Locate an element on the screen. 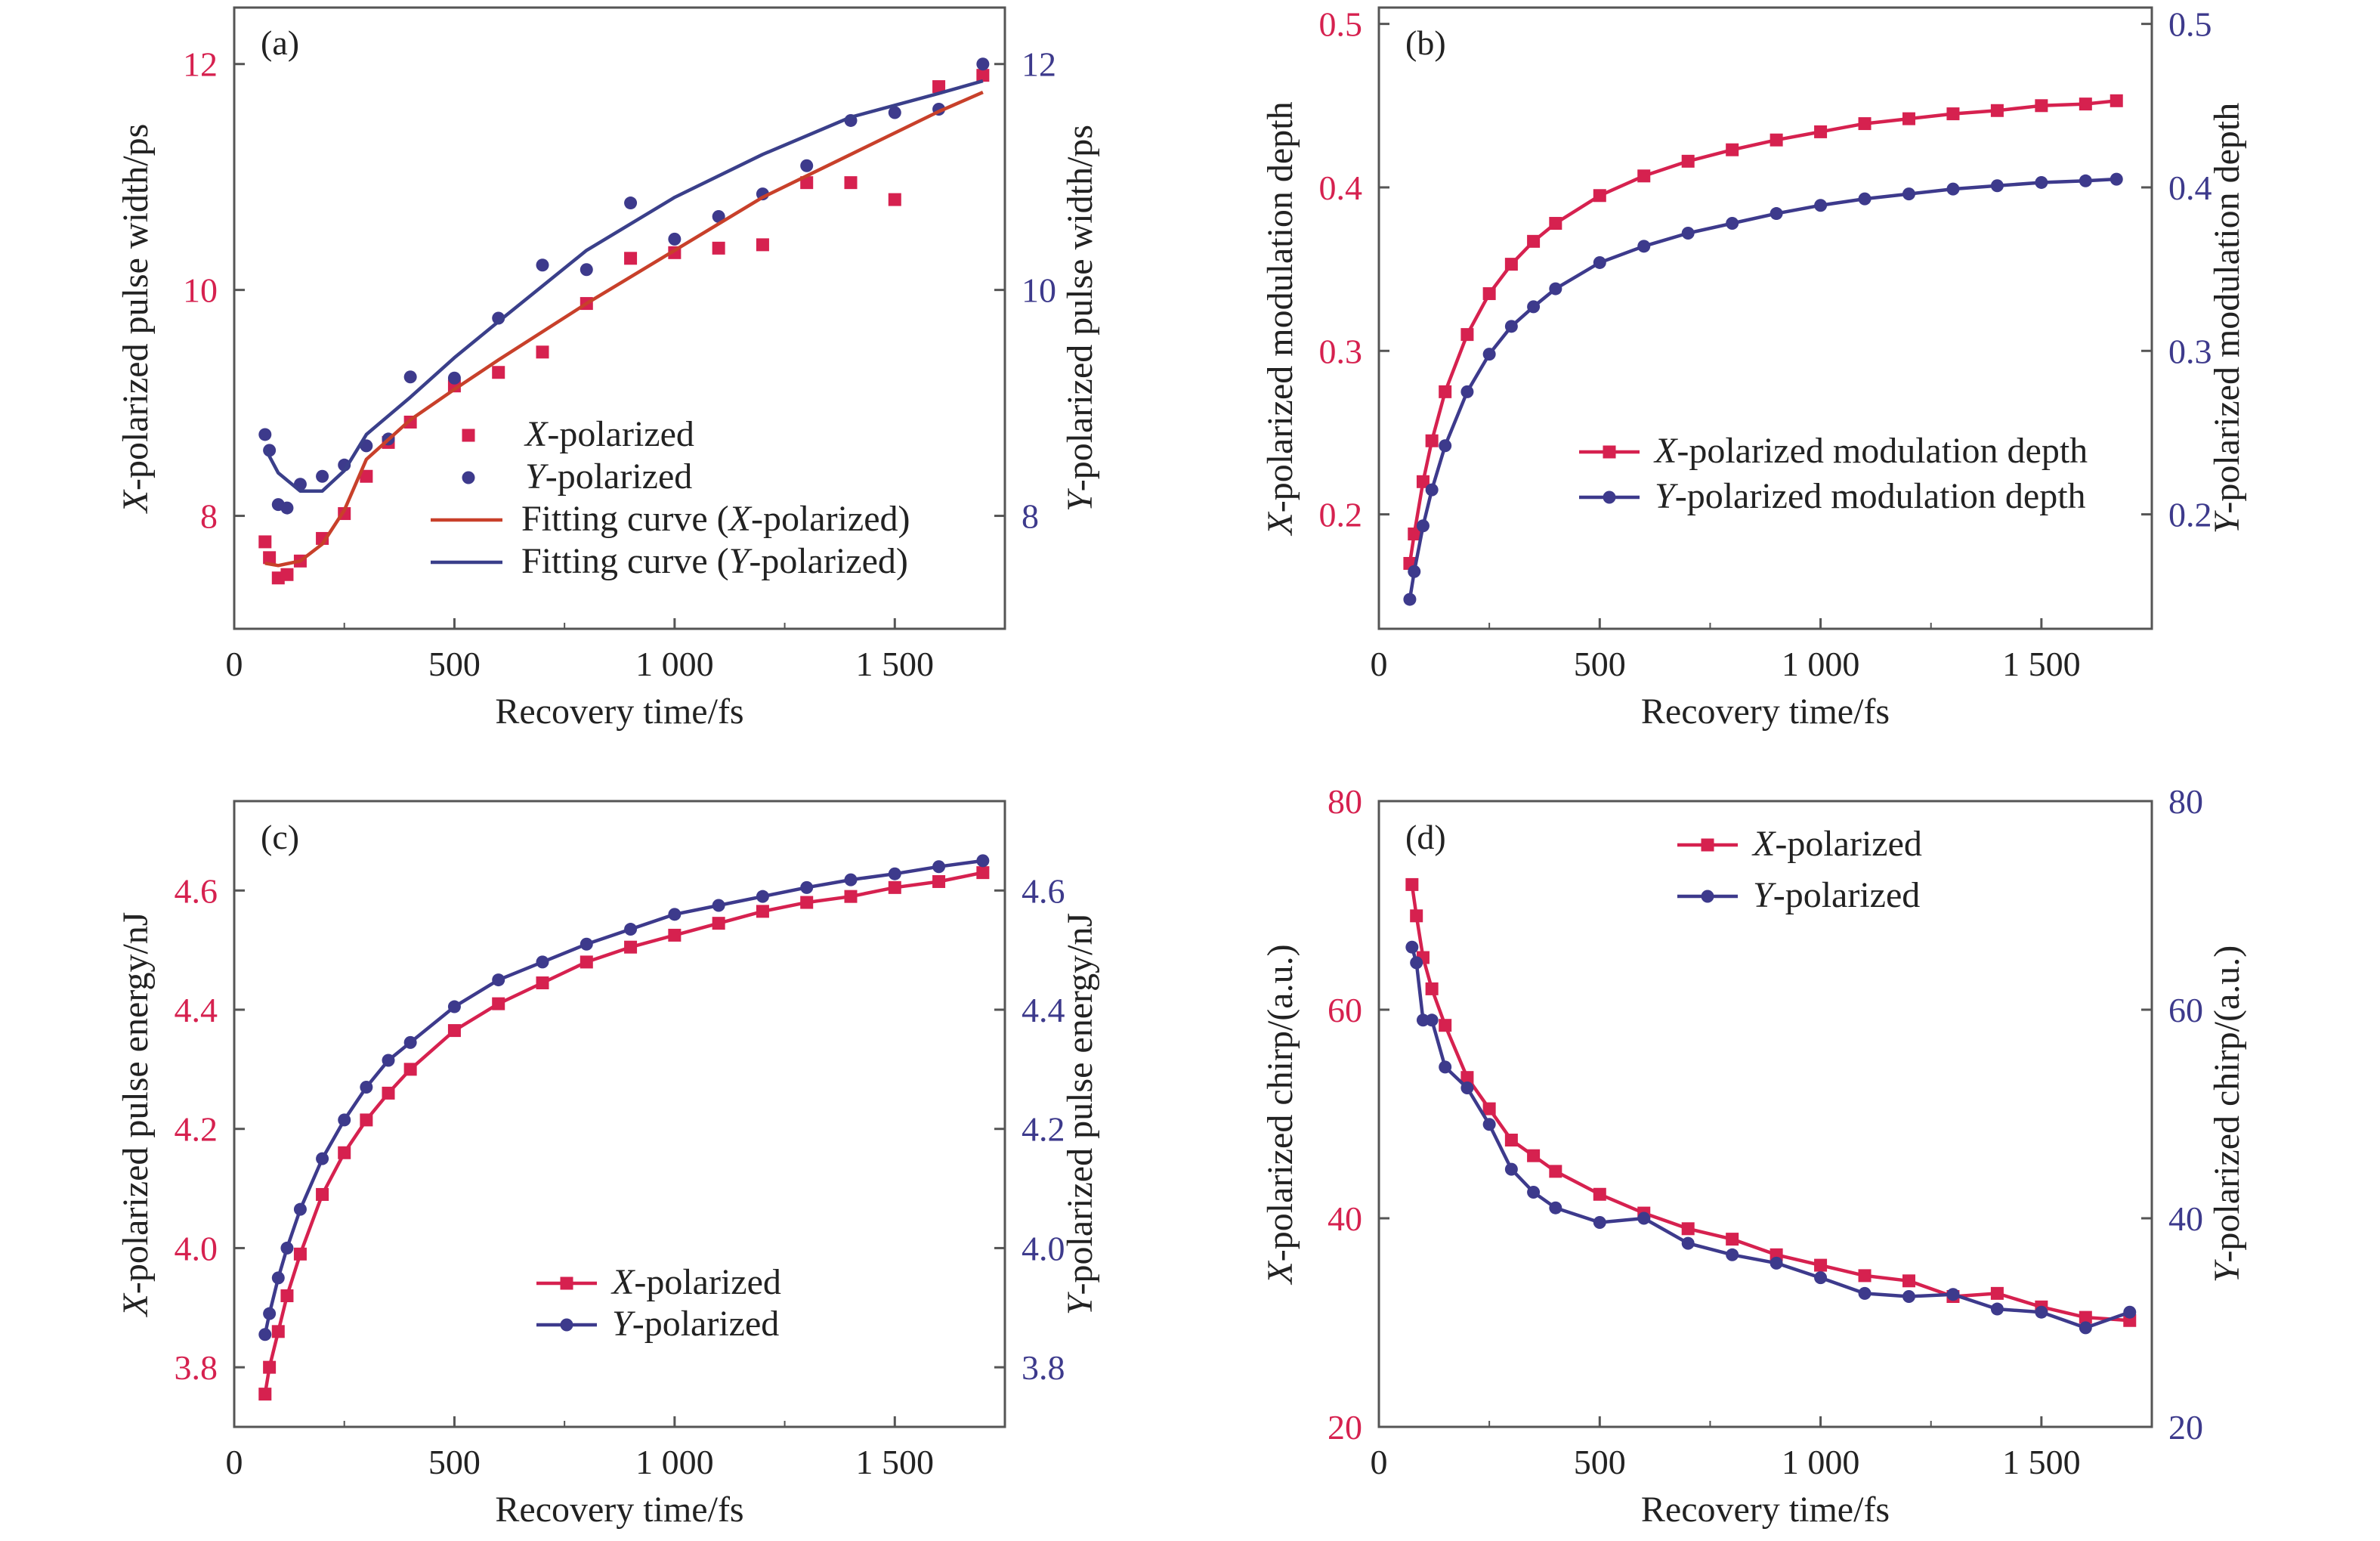 This screenshot has height=1541, width=2380. series-x is located at coordinates (624, 1134).